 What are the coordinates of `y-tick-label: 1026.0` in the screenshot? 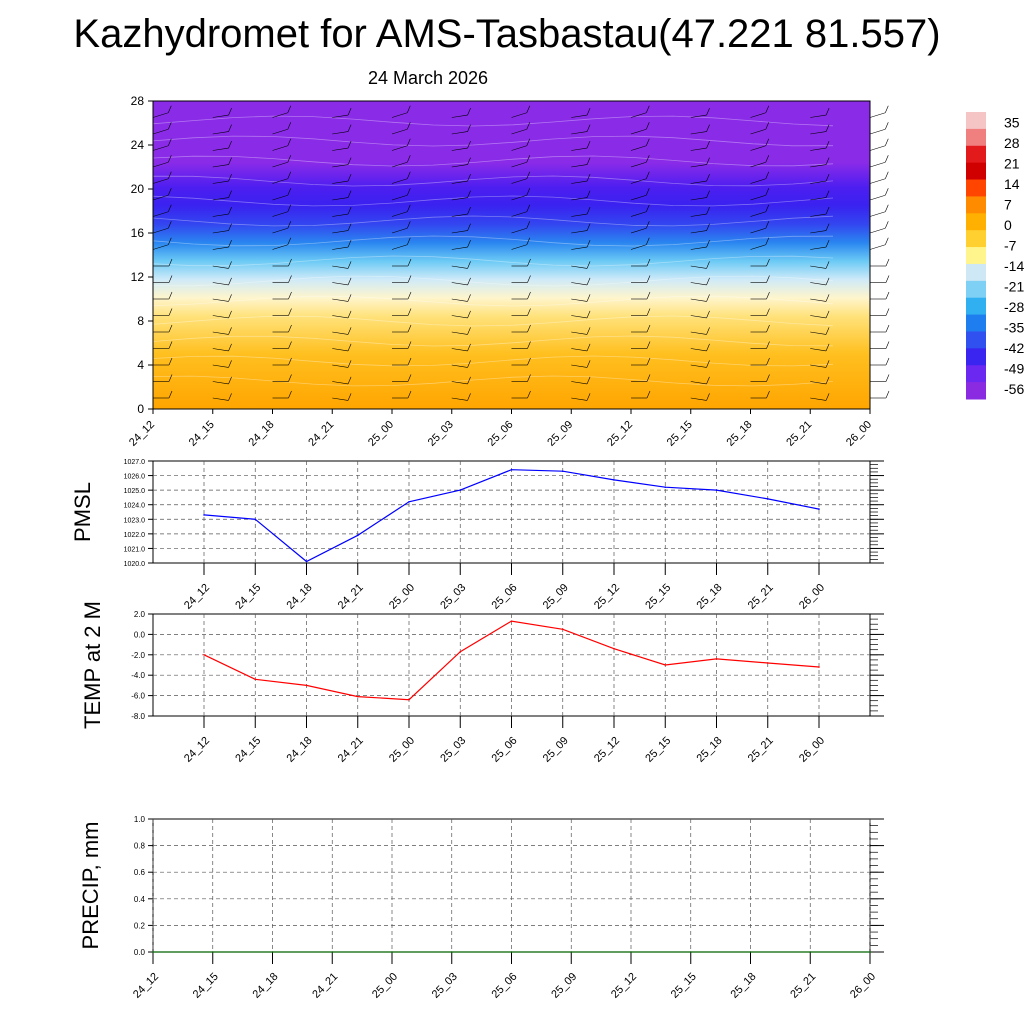 It's located at (135, 477).